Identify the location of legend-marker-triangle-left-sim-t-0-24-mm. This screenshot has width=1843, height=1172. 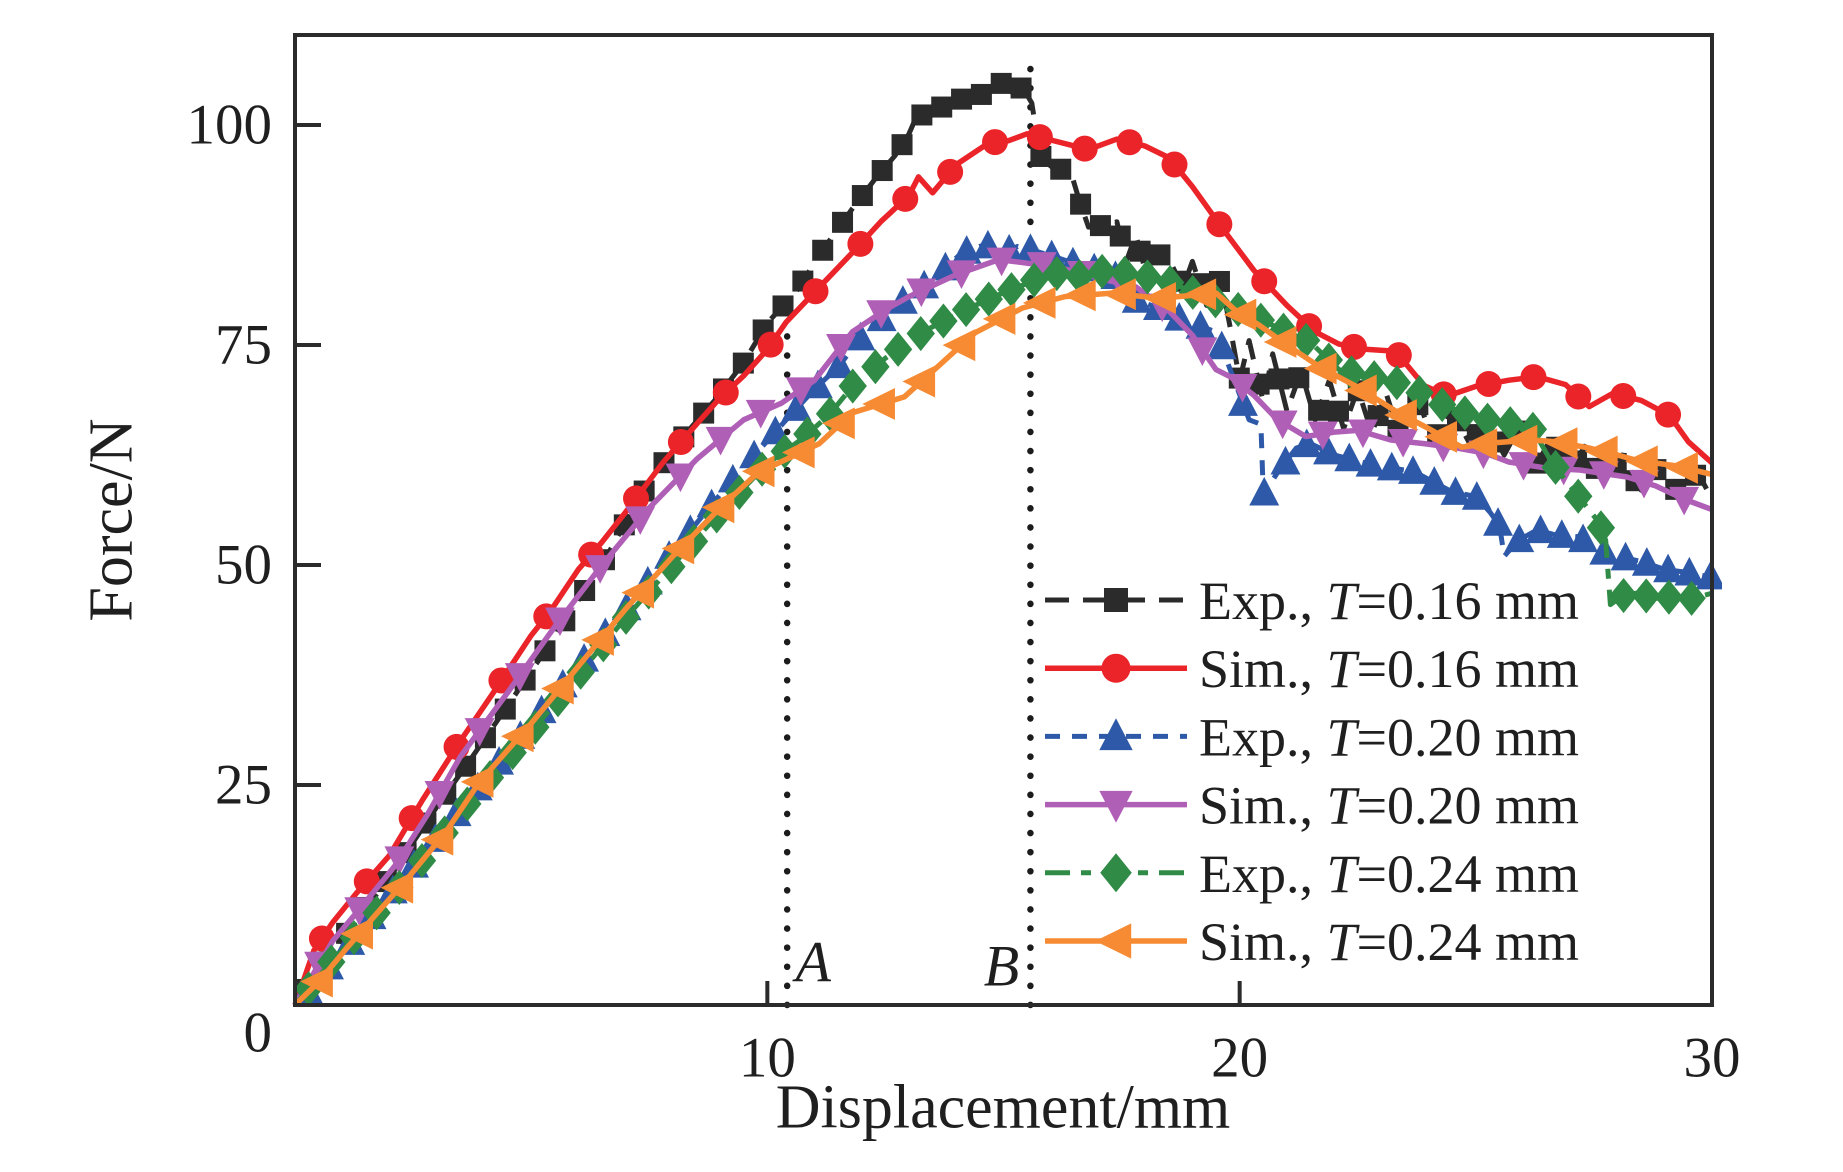
(1113, 941).